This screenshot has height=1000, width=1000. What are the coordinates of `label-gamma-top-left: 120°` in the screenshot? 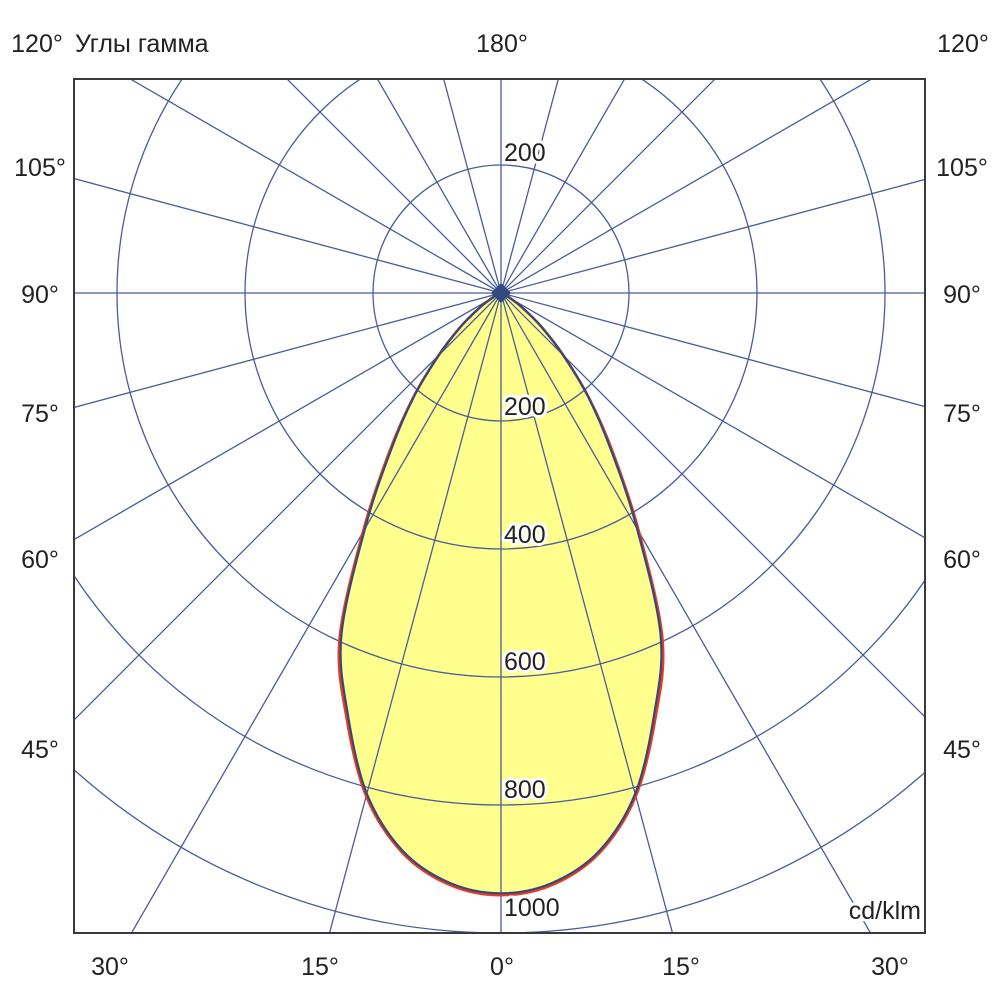 It's located at (37, 44).